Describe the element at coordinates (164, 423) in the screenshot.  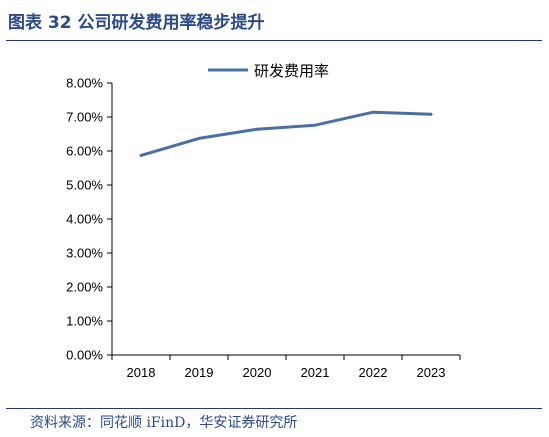
I see `source-note: 资料来源：同花顺 iFinD，华安证券研究所` at that location.